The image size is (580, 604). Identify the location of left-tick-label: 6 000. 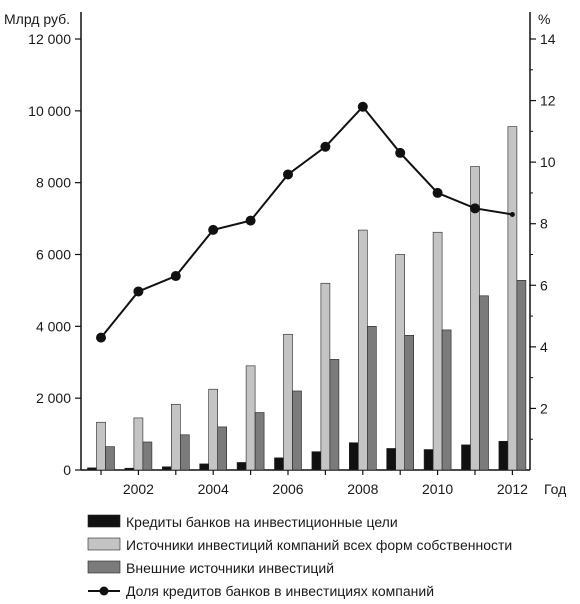
(53, 255).